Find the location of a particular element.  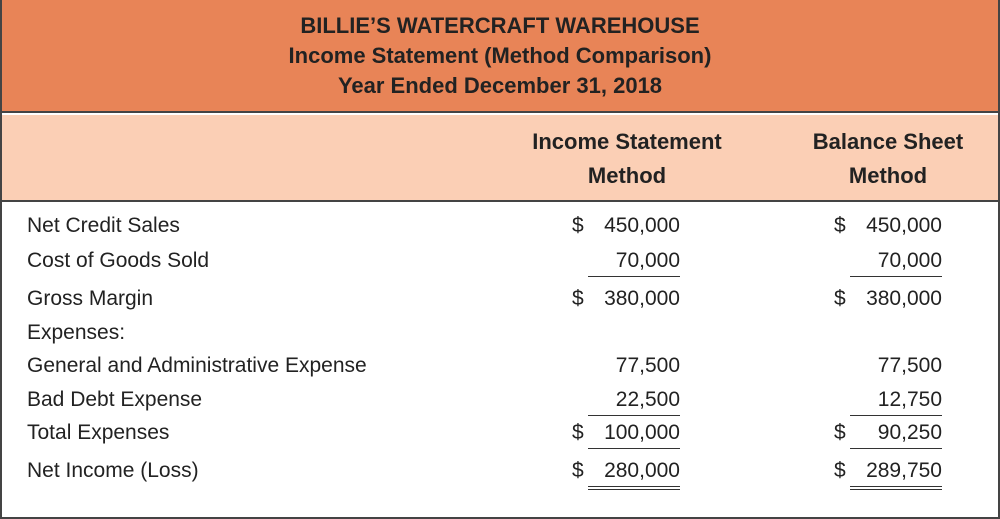

income-statement-value: $ 450,000 is located at coordinates (626, 226).